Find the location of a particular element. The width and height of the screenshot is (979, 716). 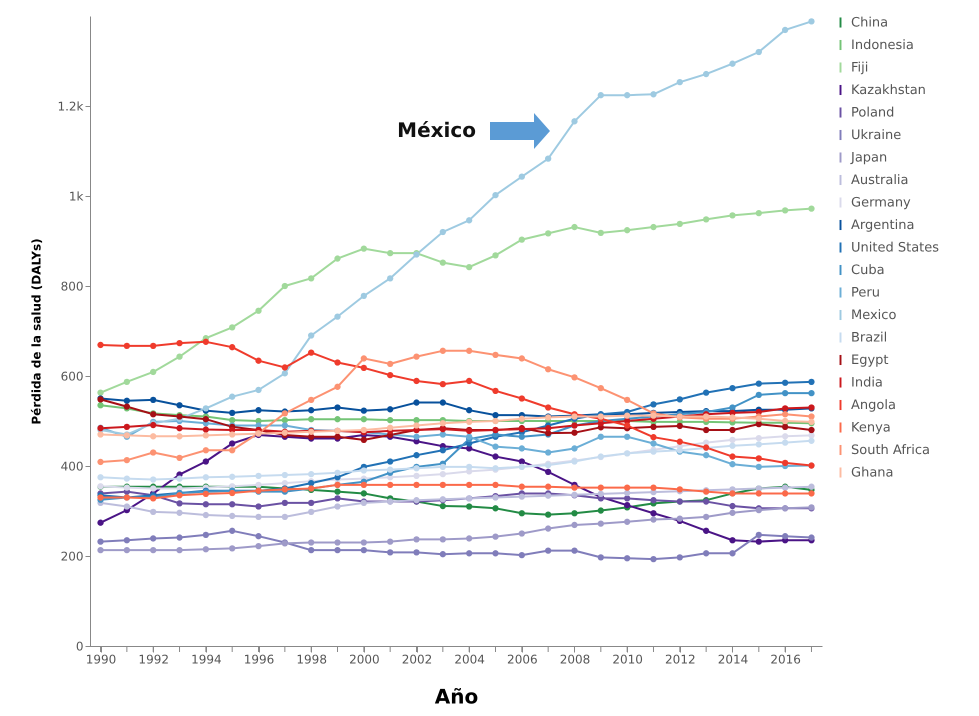

legend-label: Australia is located at coordinates (880, 180).